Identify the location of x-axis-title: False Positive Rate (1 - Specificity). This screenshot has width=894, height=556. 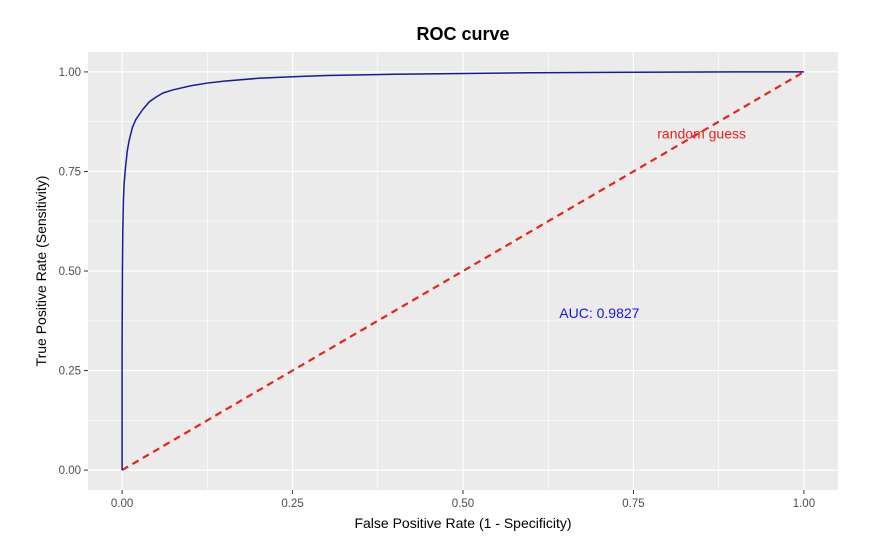
(462, 523).